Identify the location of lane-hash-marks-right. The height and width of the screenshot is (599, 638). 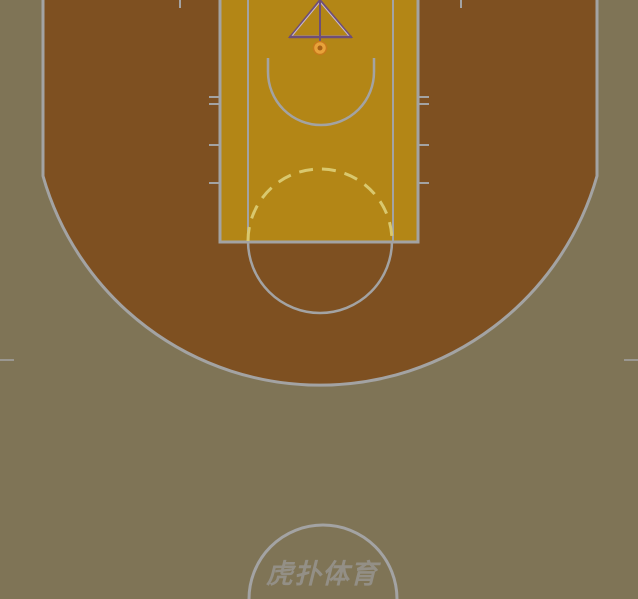
(423, 140).